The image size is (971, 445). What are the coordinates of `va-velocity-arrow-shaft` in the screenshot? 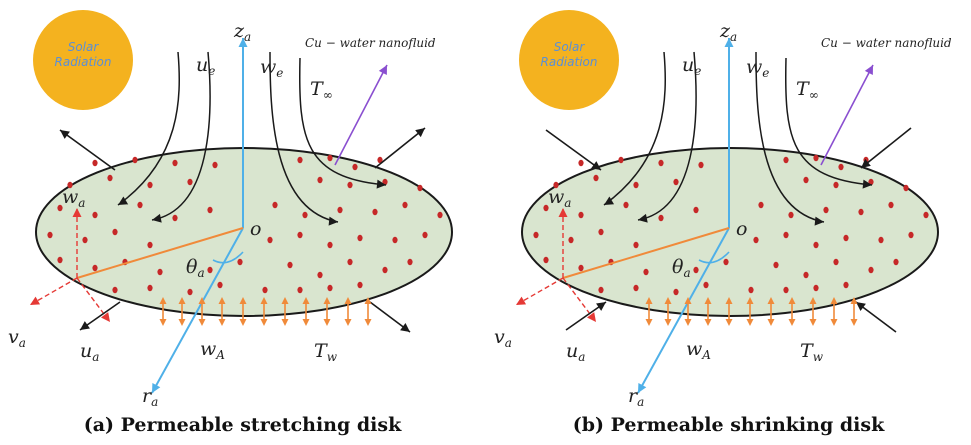 It's located at (53, 291).